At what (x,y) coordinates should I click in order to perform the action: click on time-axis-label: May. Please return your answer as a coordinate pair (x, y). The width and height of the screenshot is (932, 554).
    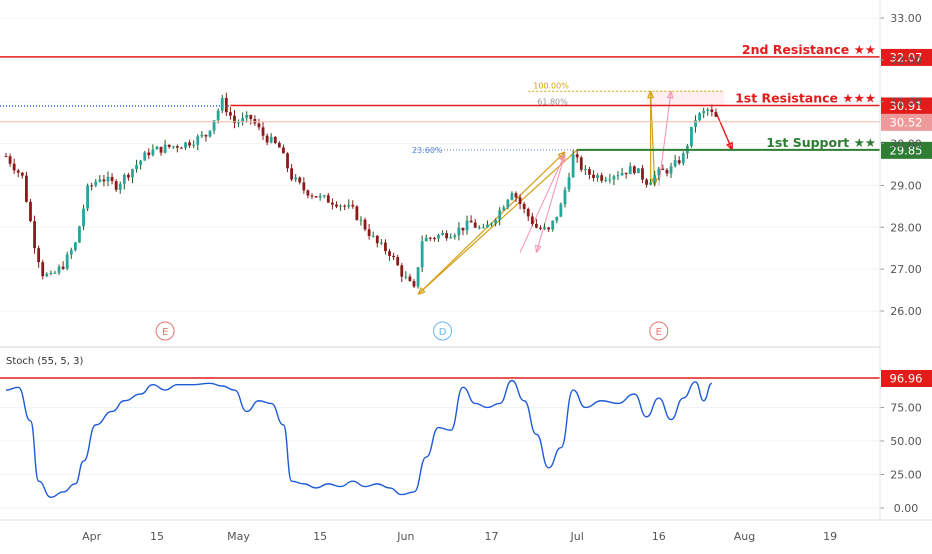
    Looking at the image, I should click on (238, 536).